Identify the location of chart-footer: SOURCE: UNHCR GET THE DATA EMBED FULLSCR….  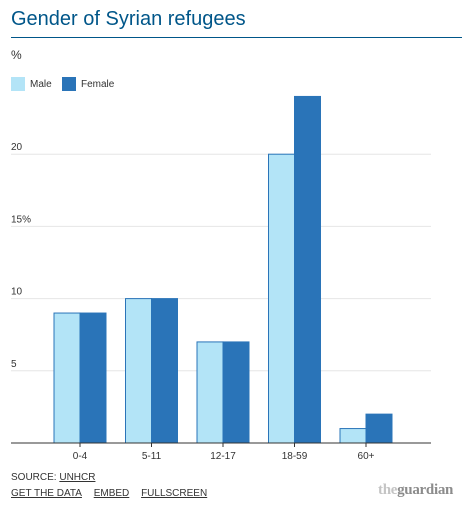
(113, 485).